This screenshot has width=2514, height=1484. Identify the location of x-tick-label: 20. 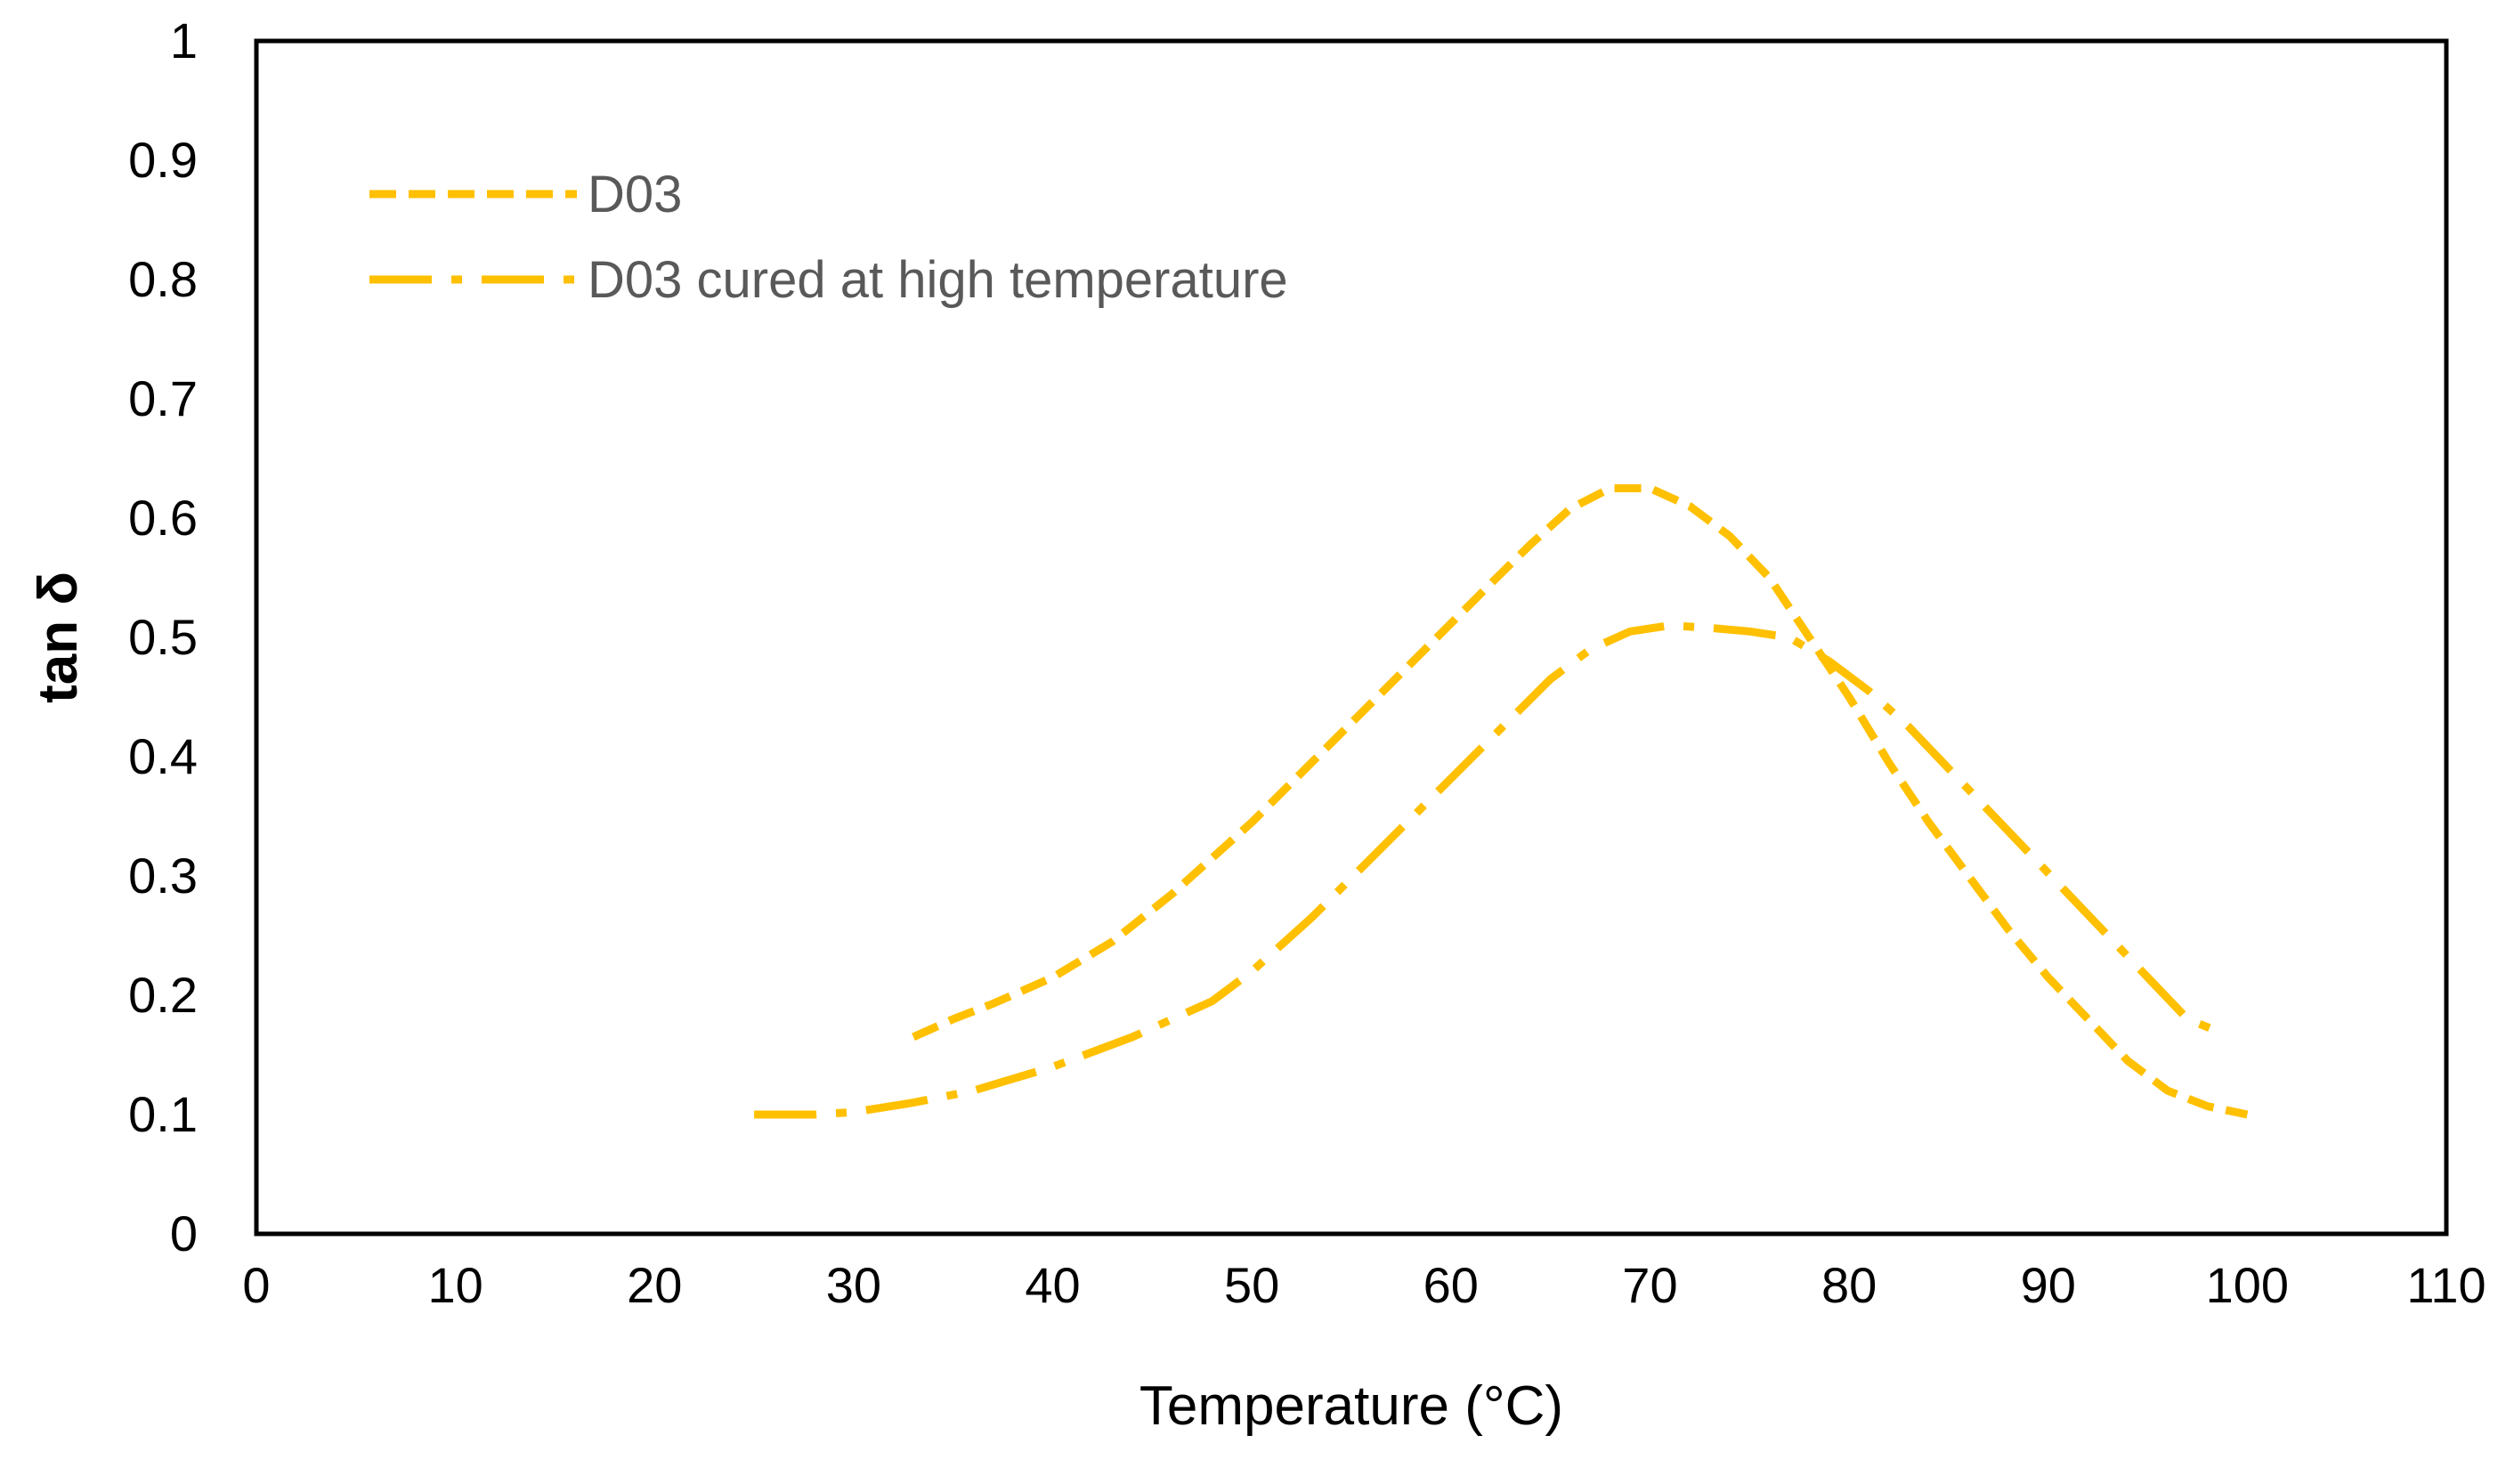
(654, 1285).